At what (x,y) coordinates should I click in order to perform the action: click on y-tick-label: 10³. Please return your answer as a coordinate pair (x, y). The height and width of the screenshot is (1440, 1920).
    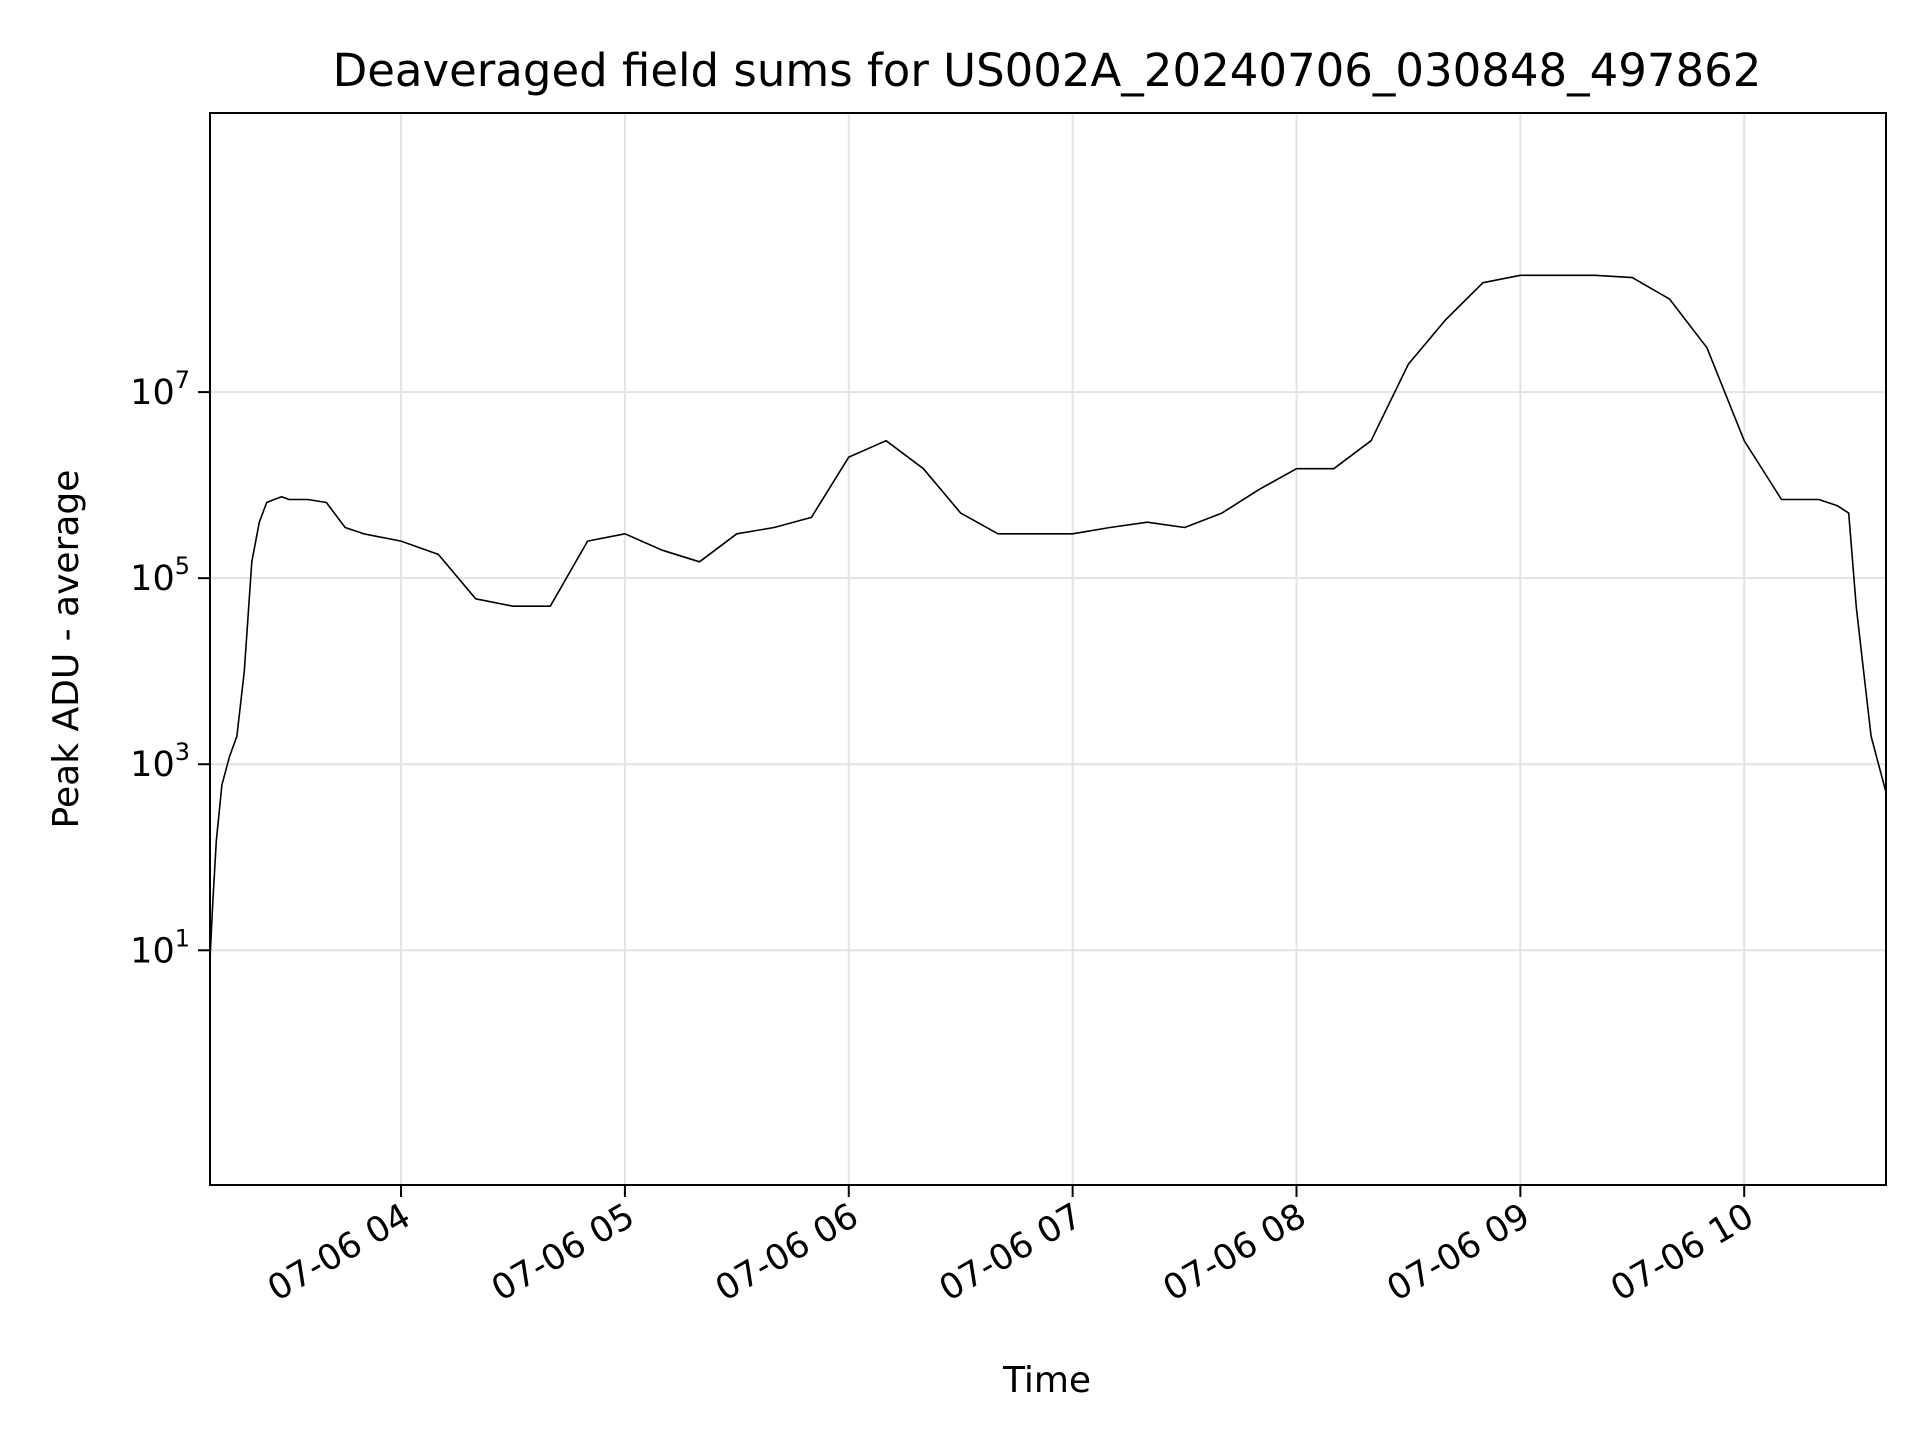
    Looking at the image, I should click on (160, 761).